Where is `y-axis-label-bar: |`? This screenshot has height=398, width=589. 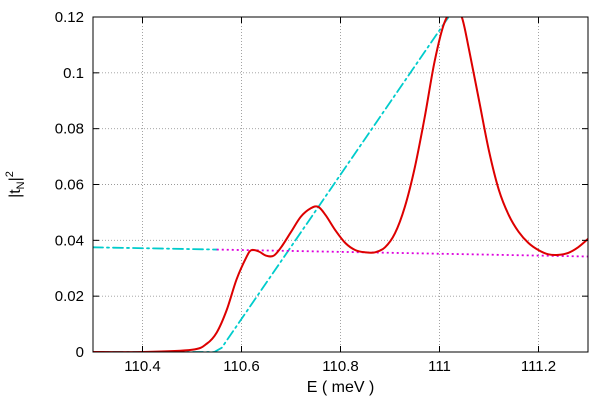 y-axis-label-bar: | is located at coordinates (15, 179).